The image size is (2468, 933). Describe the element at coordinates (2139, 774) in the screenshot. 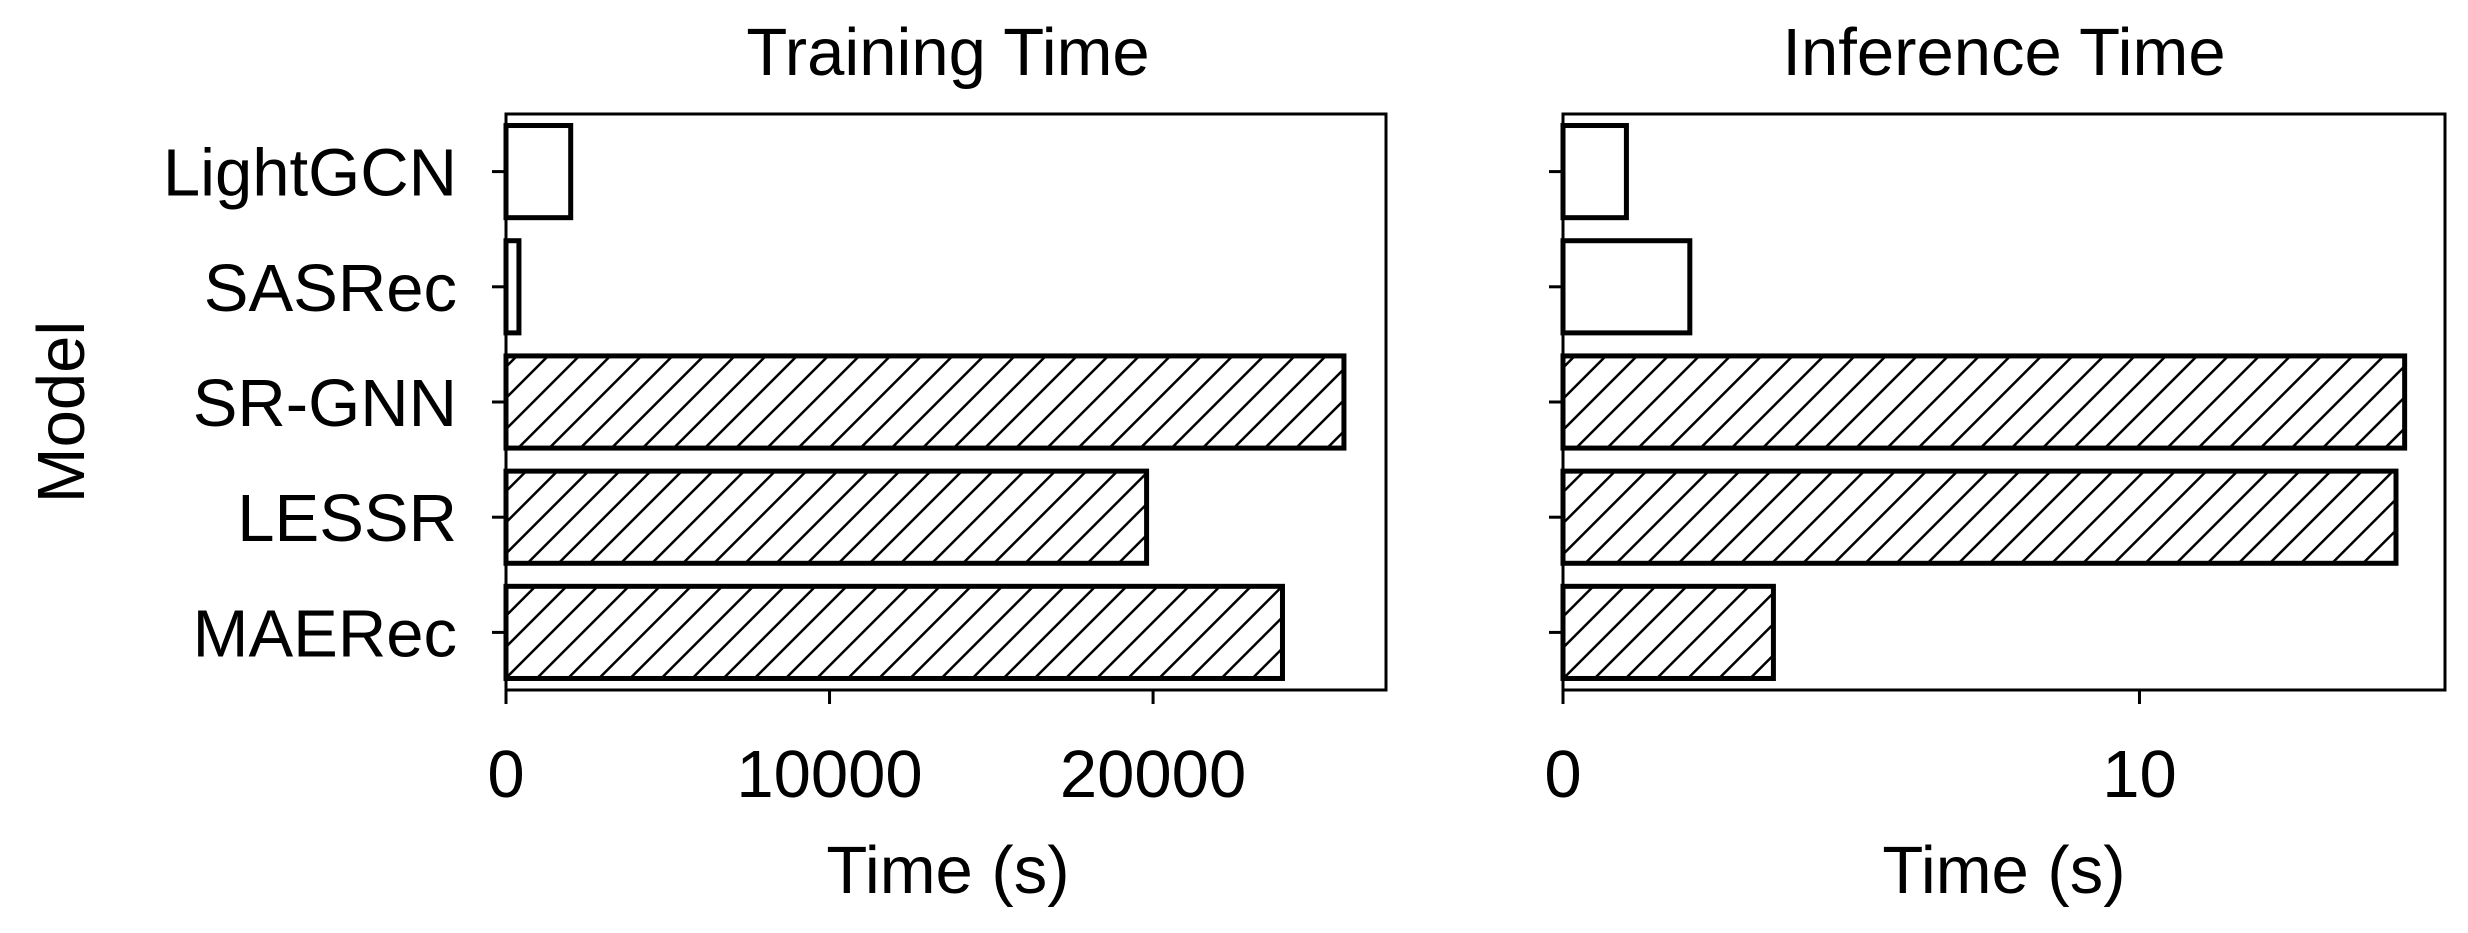

I see `inference-time-x-tick-label: 10` at that location.